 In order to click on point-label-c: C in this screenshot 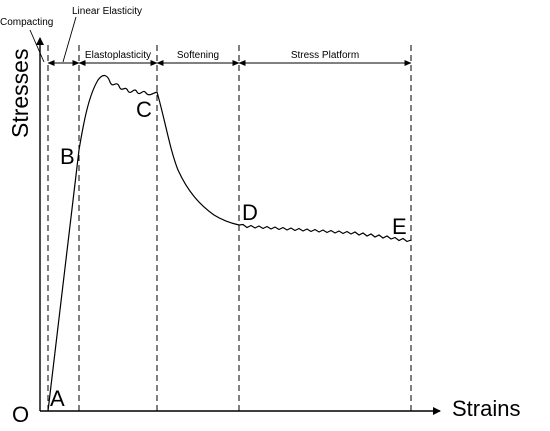, I will do `click(144, 109)`.